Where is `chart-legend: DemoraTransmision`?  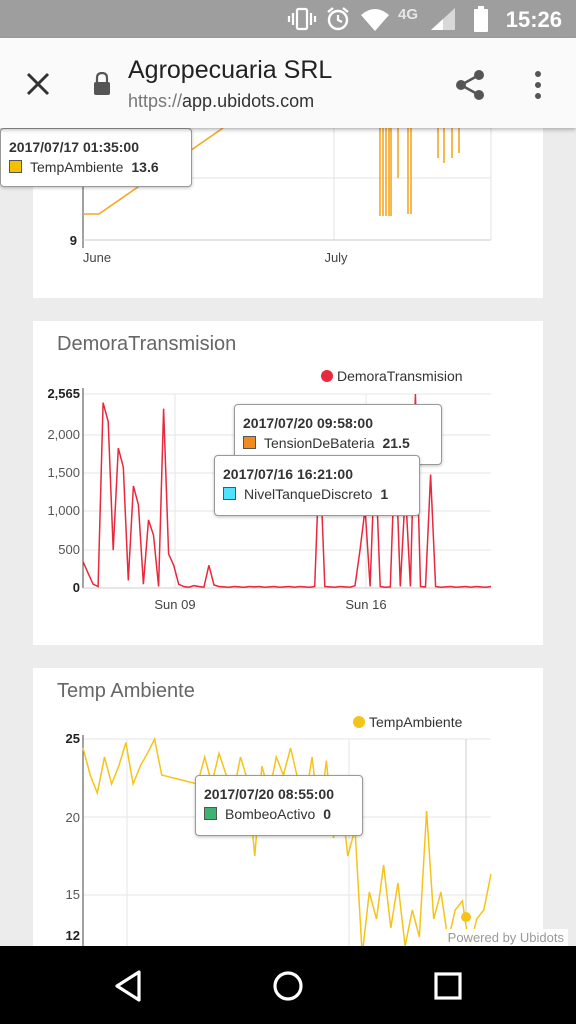
chart-legend: DemoraTransmision is located at coordinates (392, 376).